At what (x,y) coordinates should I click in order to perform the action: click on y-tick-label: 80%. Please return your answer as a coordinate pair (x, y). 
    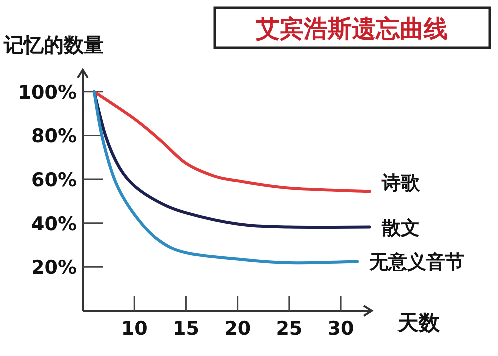
    Looking at the image, I should click on (54, 137).